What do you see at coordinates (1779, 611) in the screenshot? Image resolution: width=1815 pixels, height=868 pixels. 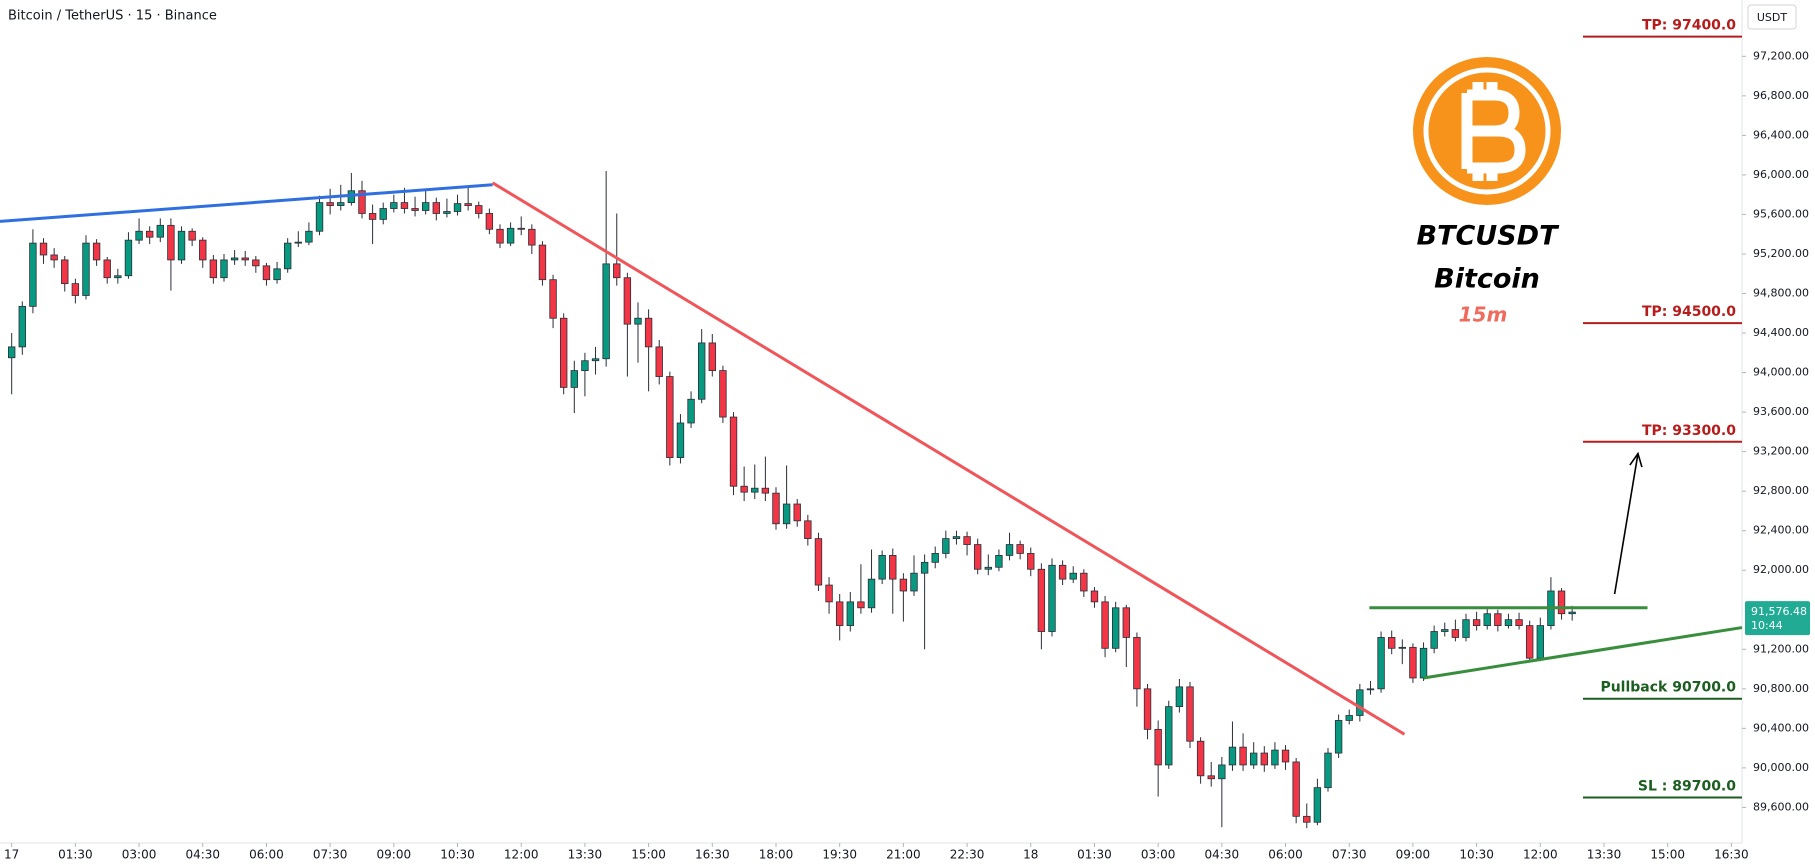 I see `price-tag-label: 91,576.48` at bounding box center [1779, 611].